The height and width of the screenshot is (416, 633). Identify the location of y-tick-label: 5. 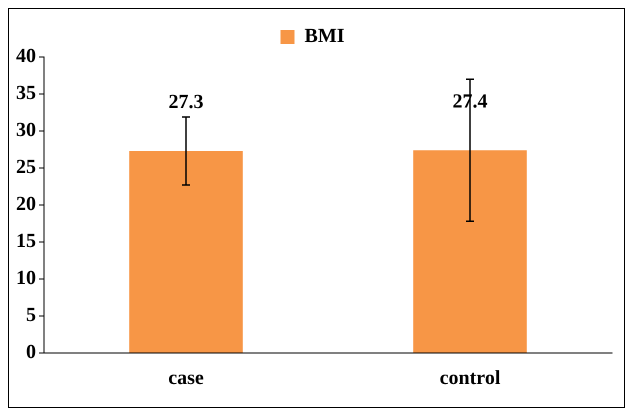
(31, 315).